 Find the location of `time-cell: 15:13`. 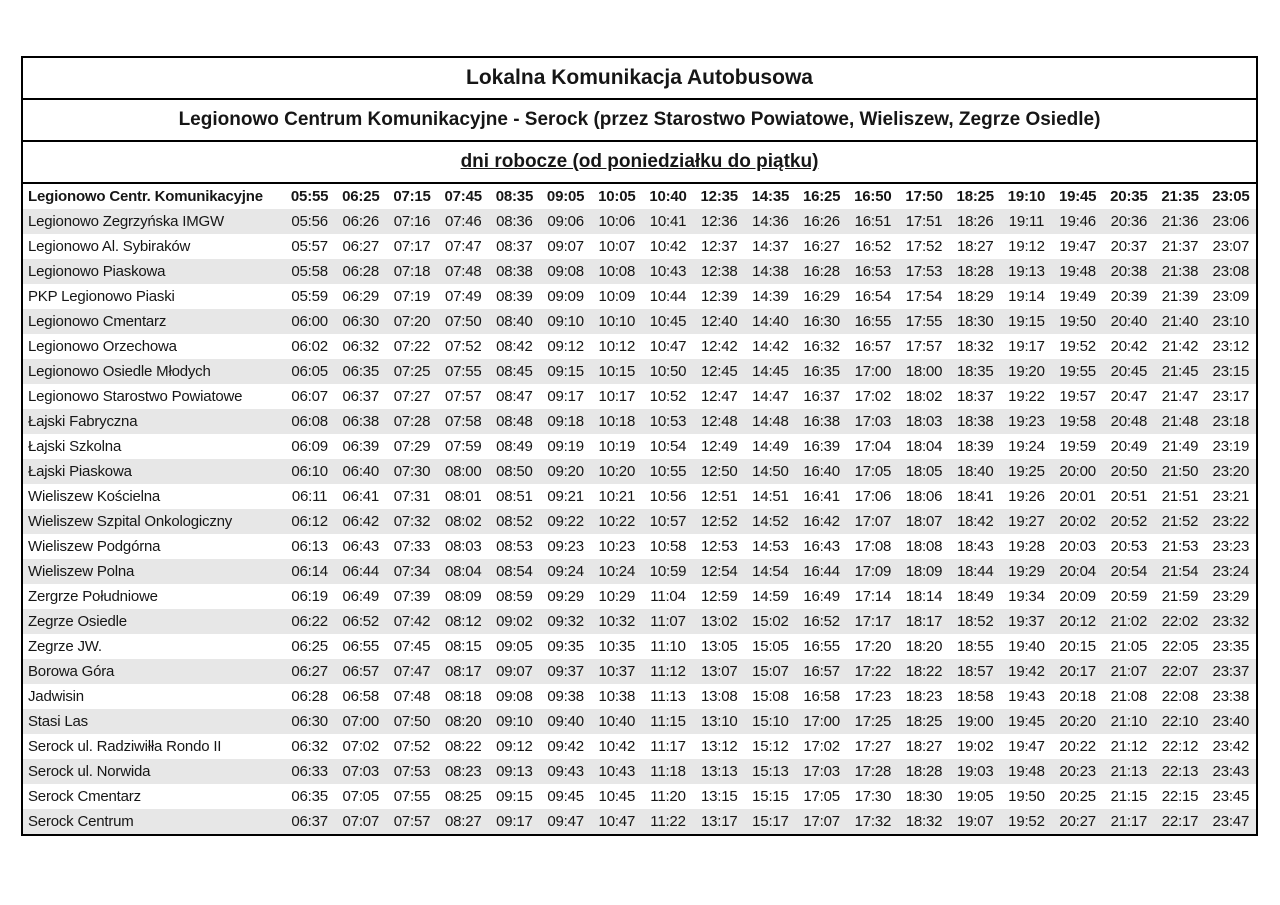

time-cell: 15:13 is located at coordinates (770, 771).